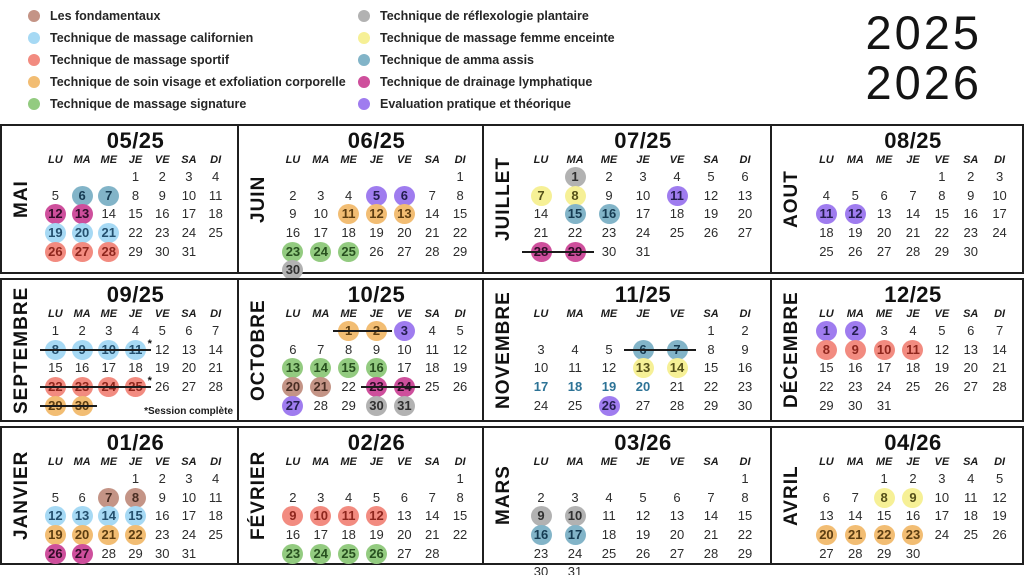  Describe the element at coordinates (913, 442) in the screenshot. I see `month-title: 04/26` at that location.